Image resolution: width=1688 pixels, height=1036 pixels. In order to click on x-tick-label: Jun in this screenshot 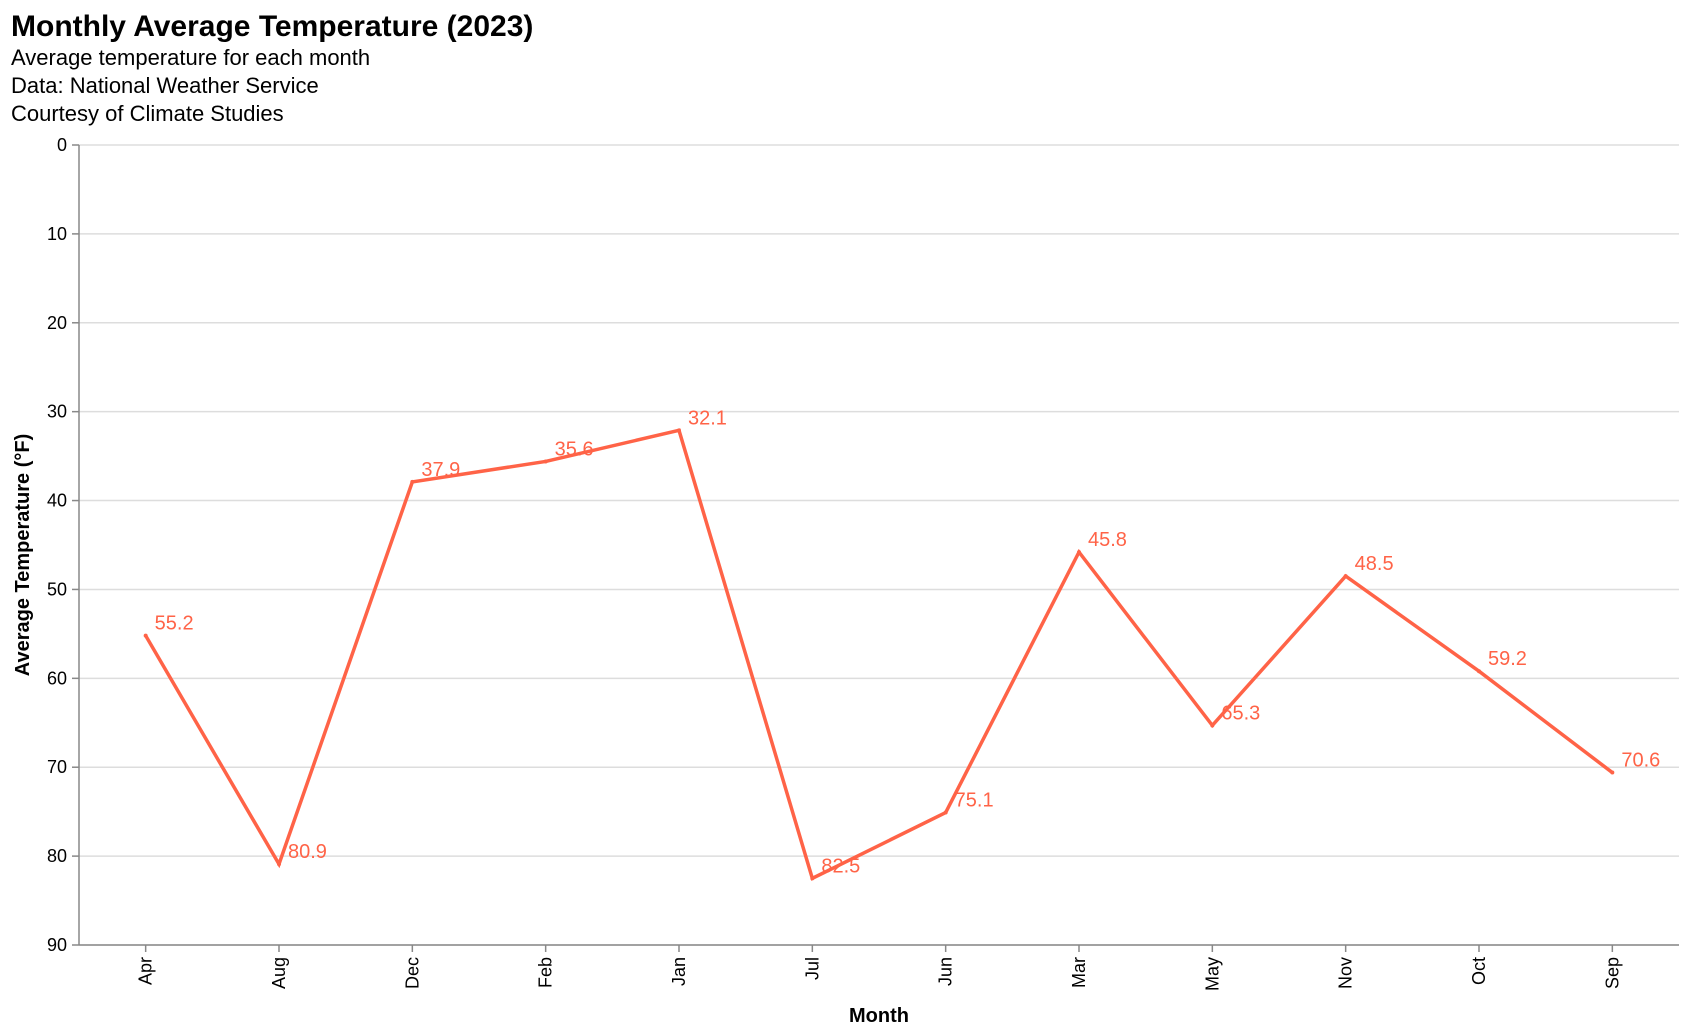, I will do `click(946, 971)`.